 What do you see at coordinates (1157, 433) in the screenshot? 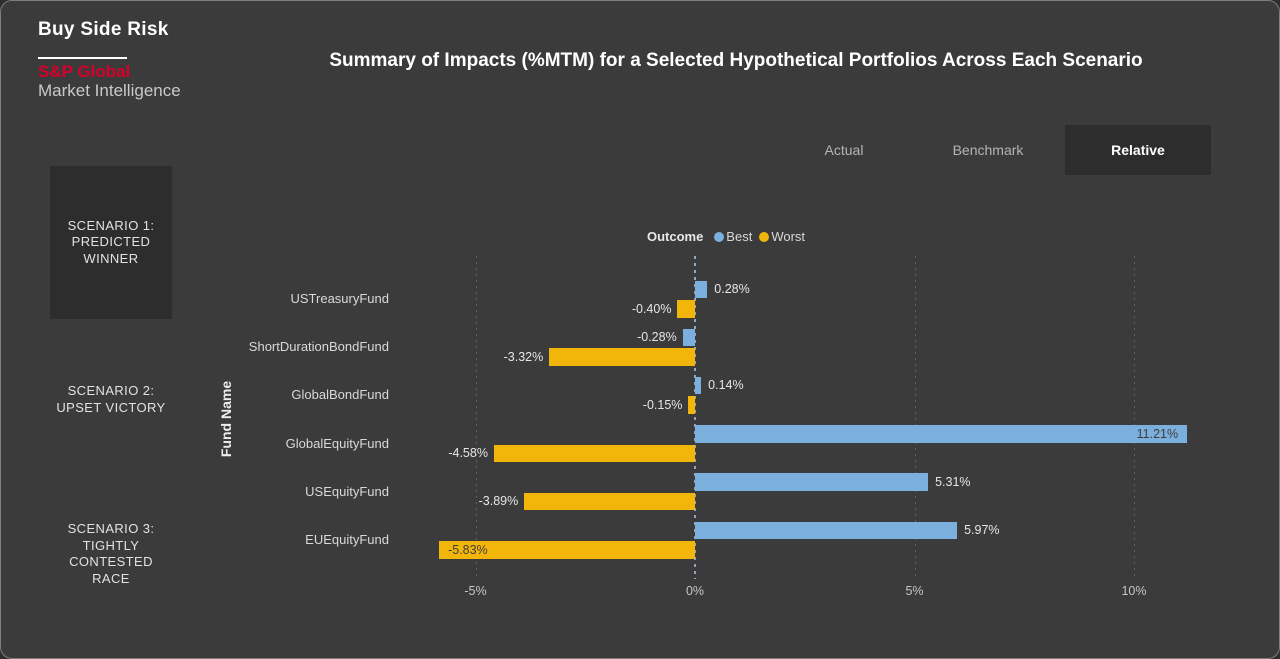
I see `value-label: 11.21%` at bounding box center [1157, 433].